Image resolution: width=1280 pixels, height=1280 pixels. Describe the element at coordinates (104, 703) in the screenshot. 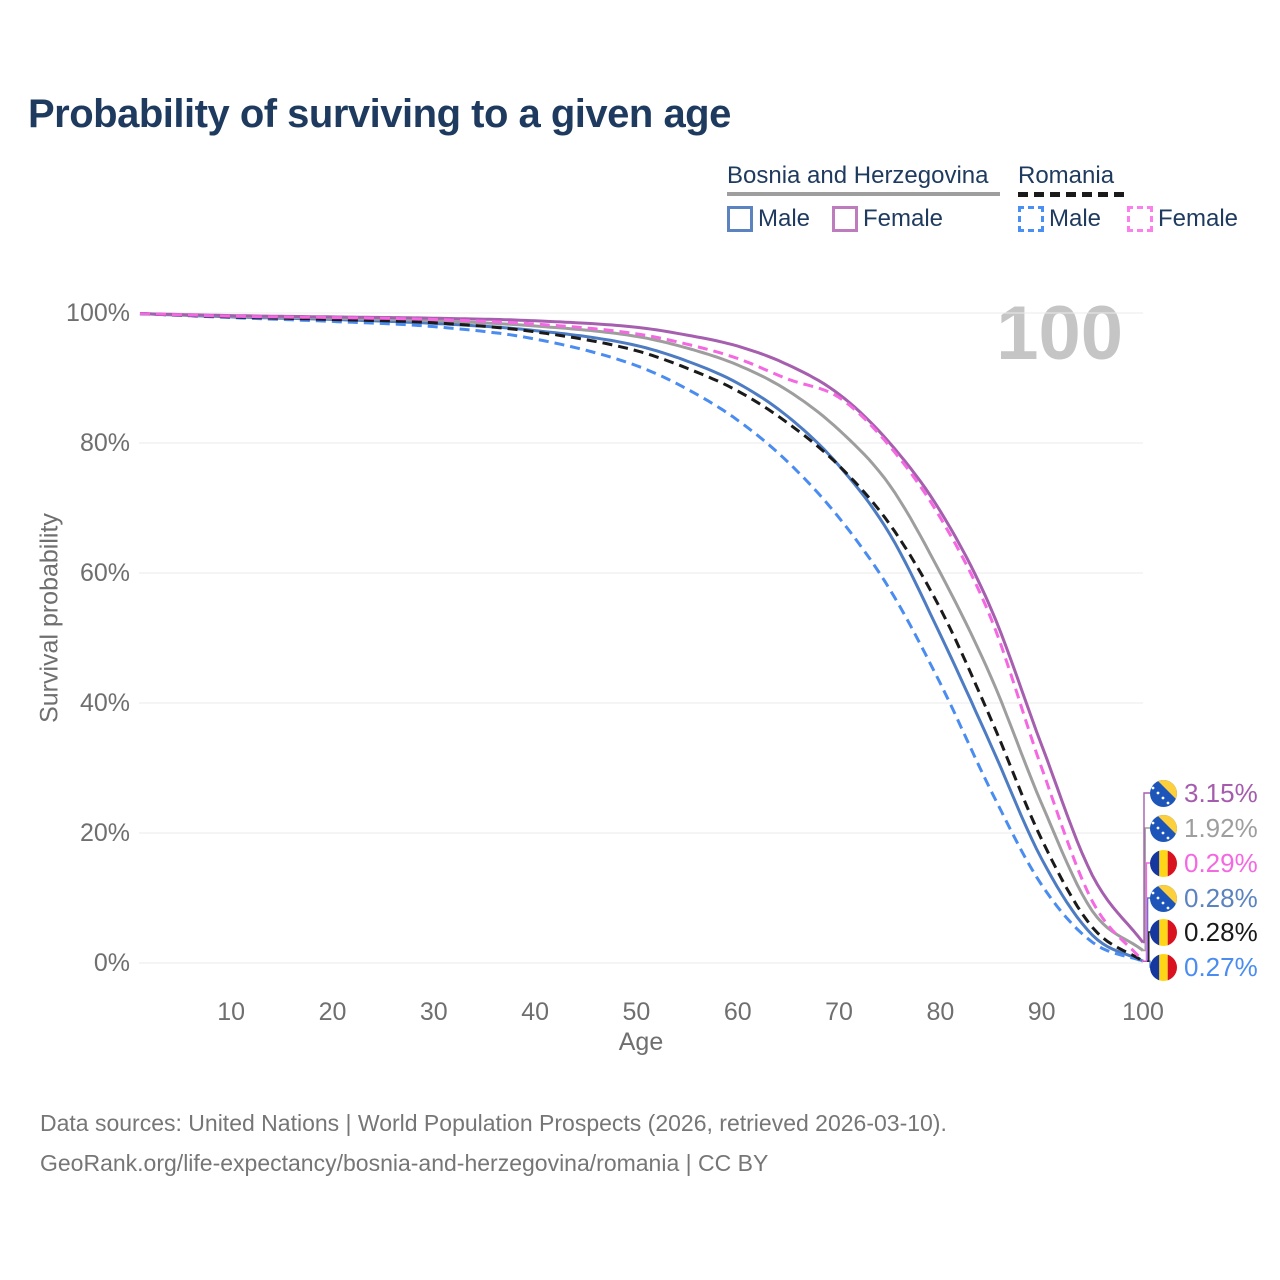

I see `y-tick-40: 40%` at that location.